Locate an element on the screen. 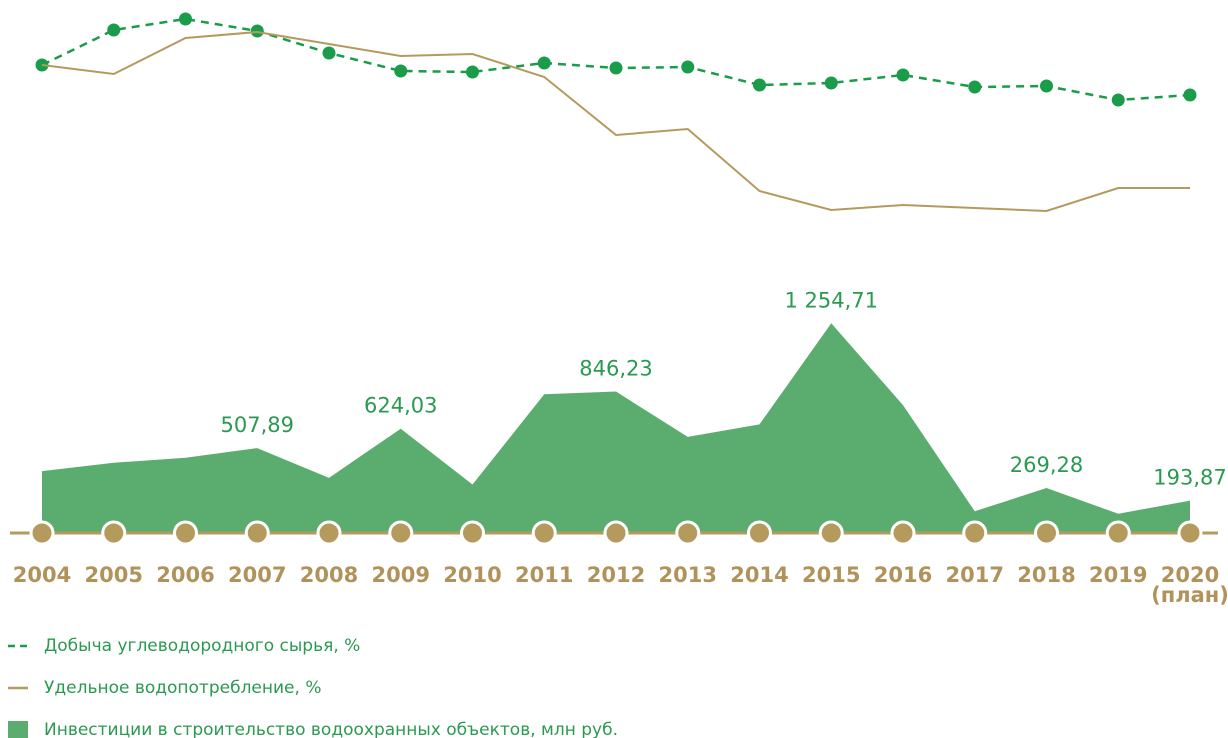  x-tick-label: 2013 is located at coordinates (688, 575).